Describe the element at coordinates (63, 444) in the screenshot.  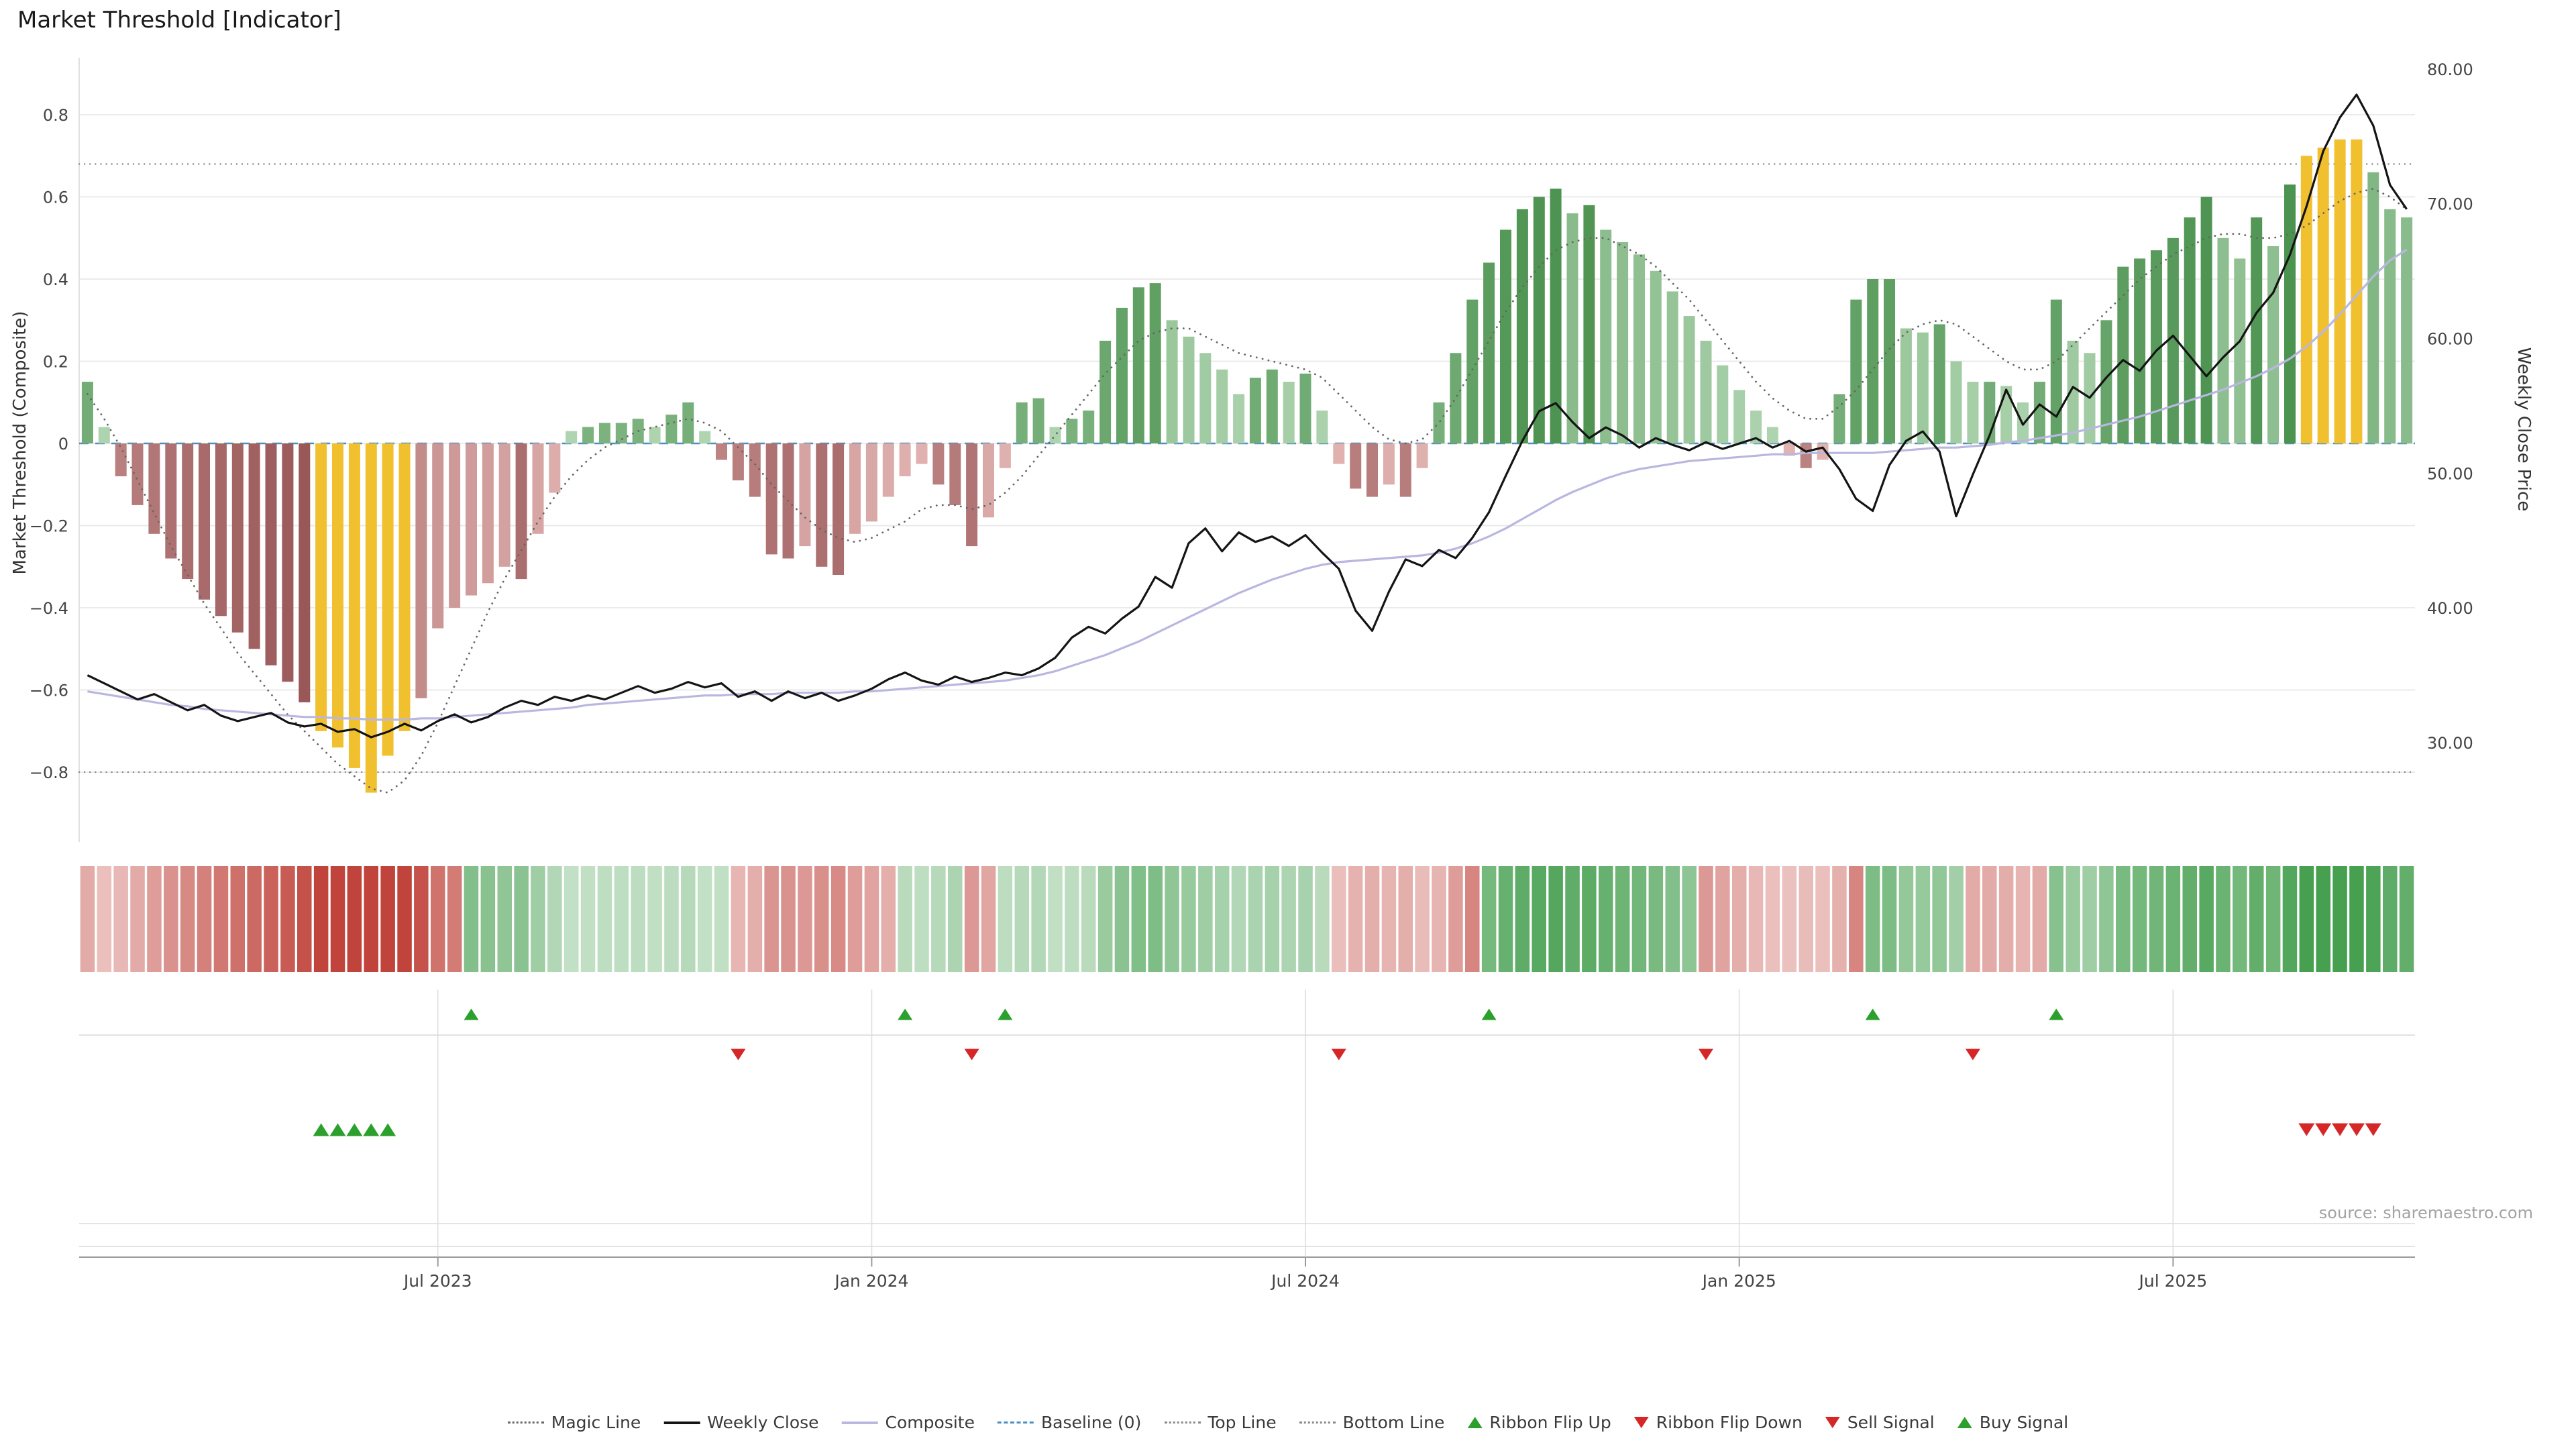
I see `left-tick-label: 0` at that location.